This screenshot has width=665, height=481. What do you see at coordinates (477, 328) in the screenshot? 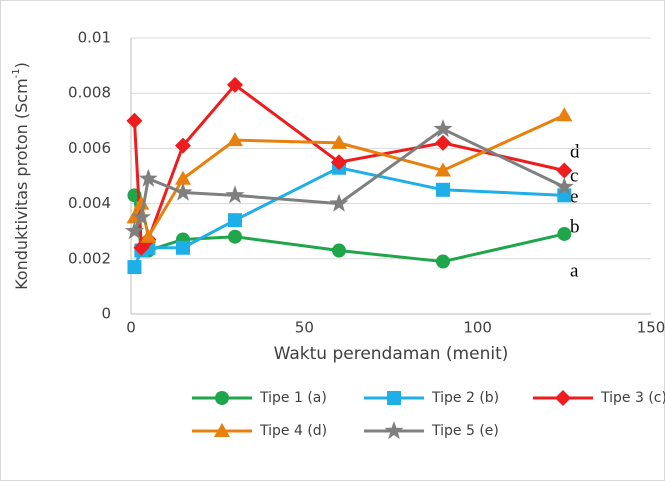
I see `x-tick-label: 100` at bounding box center [477, 328].